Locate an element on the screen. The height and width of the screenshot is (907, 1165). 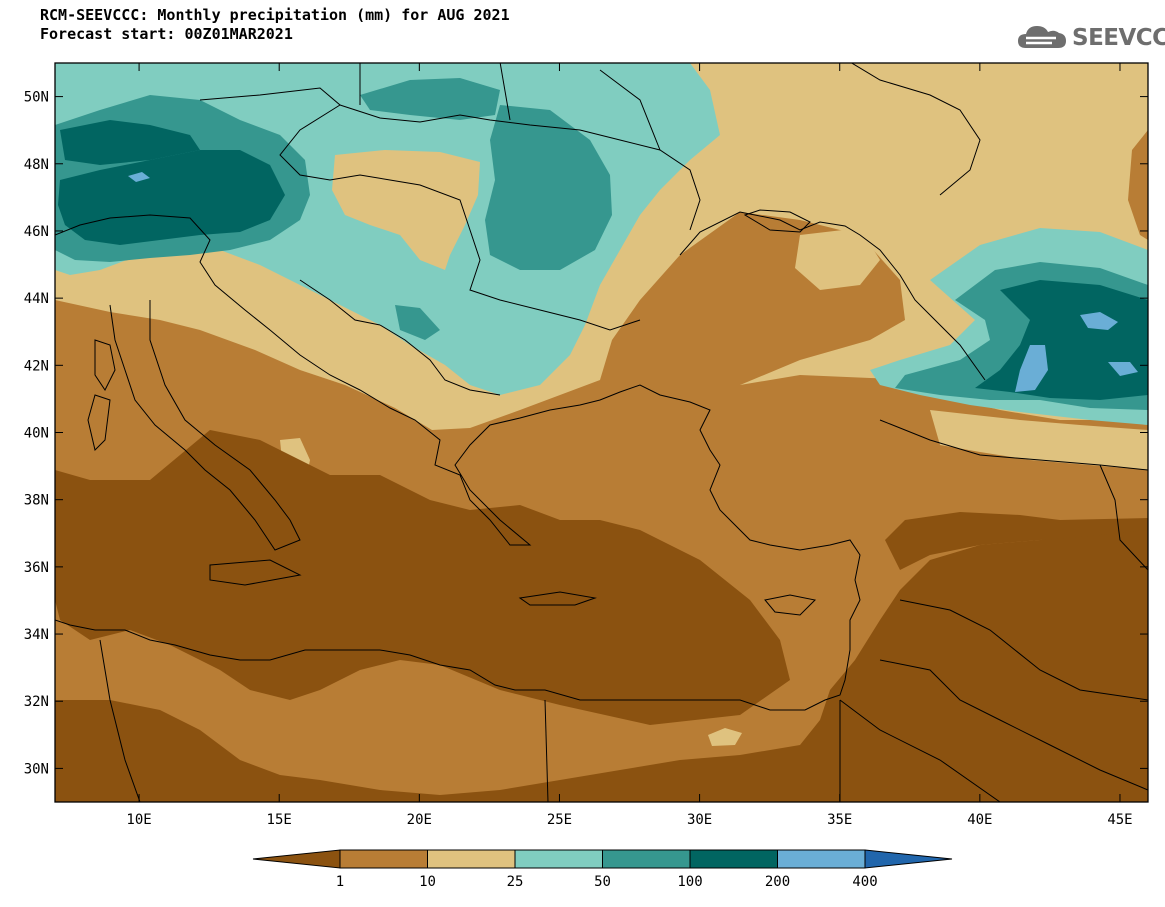
lon-tick-label: 35E is located at coordinates (839, 820).